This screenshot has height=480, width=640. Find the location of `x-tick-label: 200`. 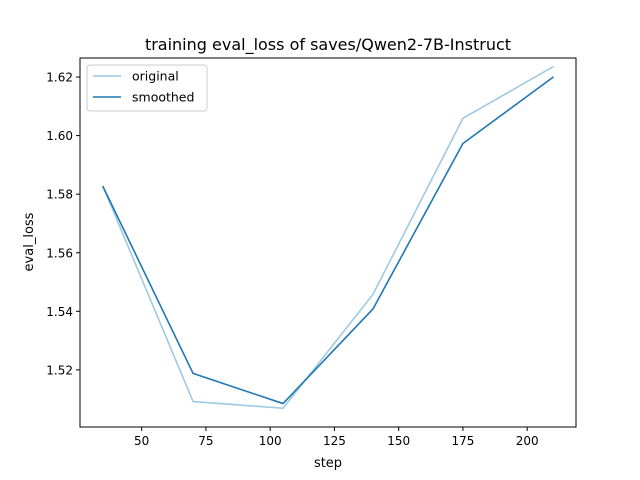

x-tick-label: 200 is located at coordinates (527, 441).